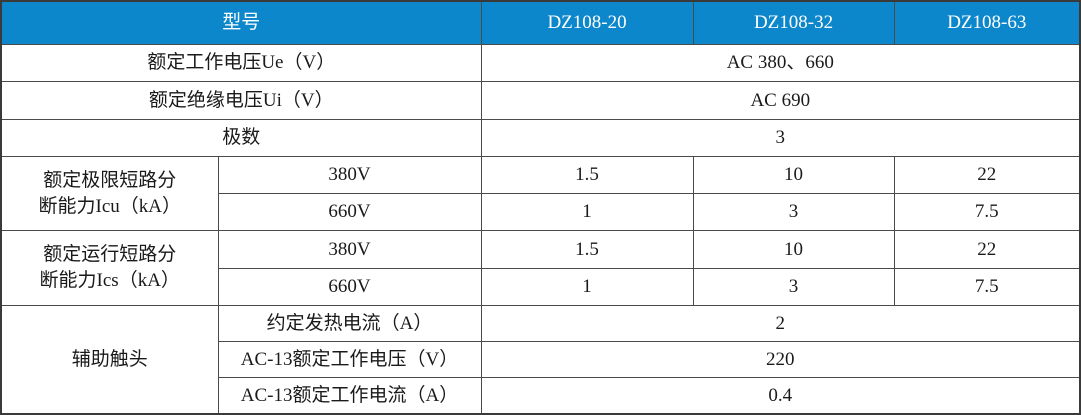 The height and width of the screenshot is (415, 1081). I want to click on row-value-aux-ac13-current: 0.4, so click(780, 396).